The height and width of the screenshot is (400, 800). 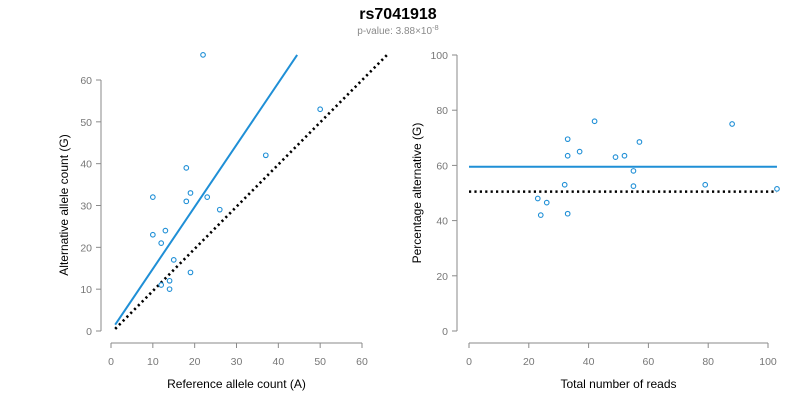 What do you see at coordinates (86, 165) in the screenshot?
I see `left-y-tick-label: 40` at bounding box center [86, 165].